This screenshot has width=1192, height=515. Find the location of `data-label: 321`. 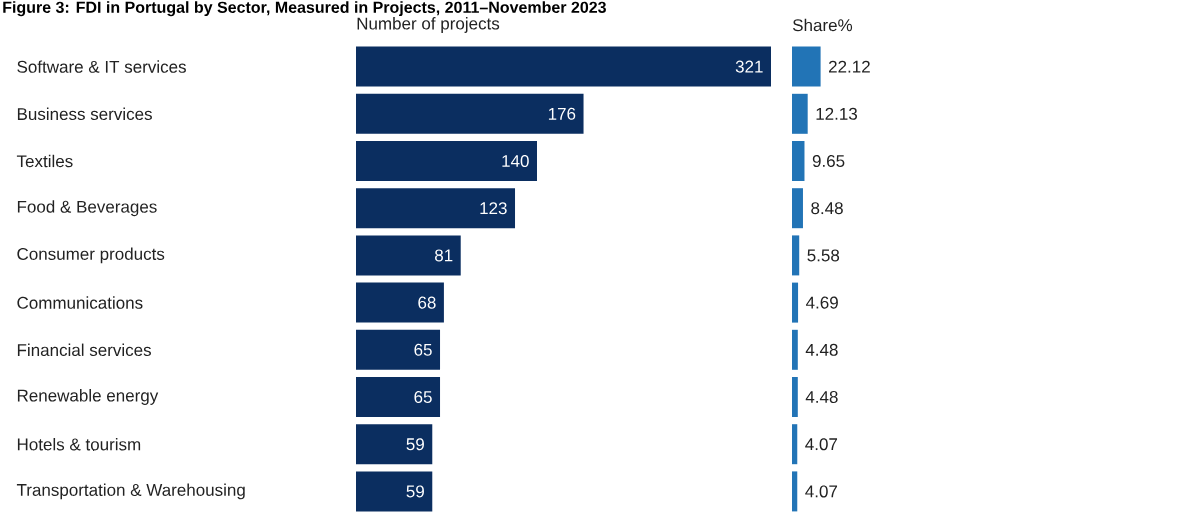

data-label: 321 is located at coordinates (749, 66).